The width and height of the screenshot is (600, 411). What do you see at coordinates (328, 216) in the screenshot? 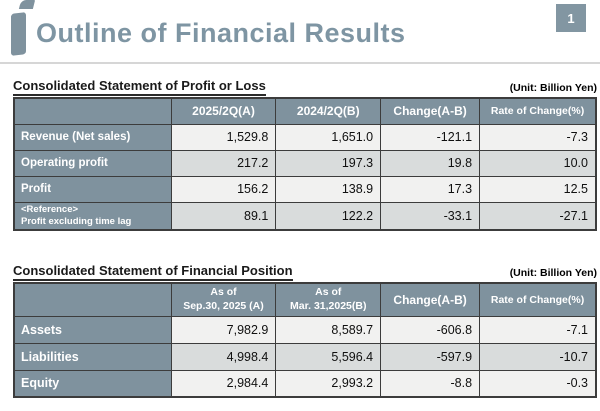
I see `data-cell: 122.2` at bounding box center [328, 216].